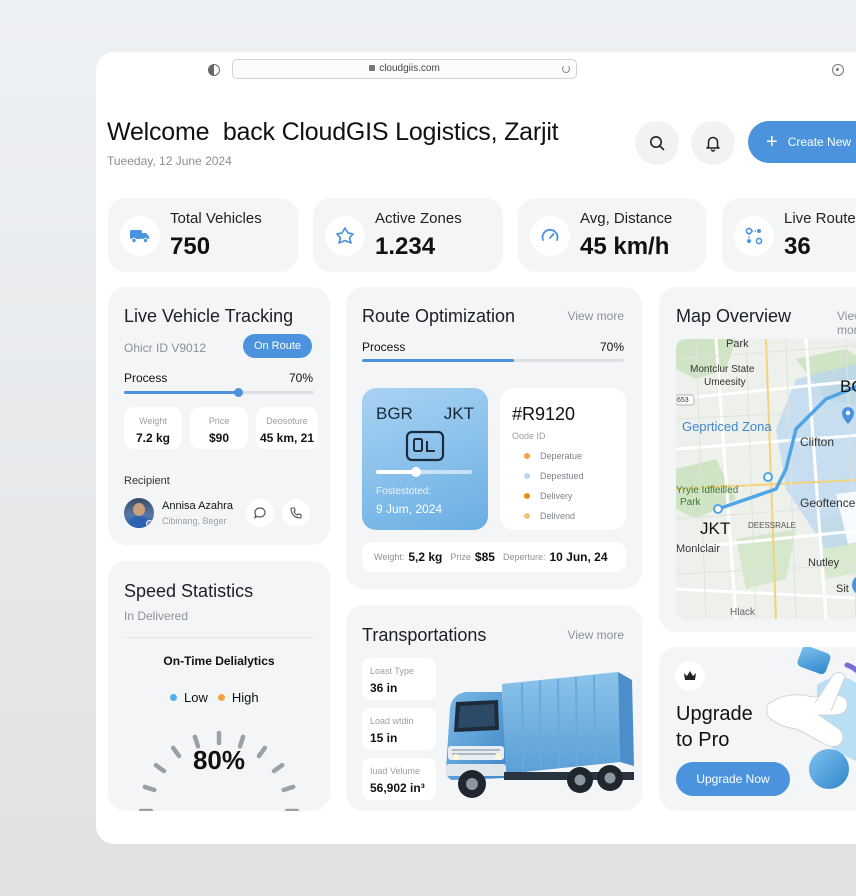 Image resolution: width=856 pixels, height=896 pixels. Describe the element at coordinates (418, 218) in the screenshot. I see `stat-label: Active Zones` at that location.